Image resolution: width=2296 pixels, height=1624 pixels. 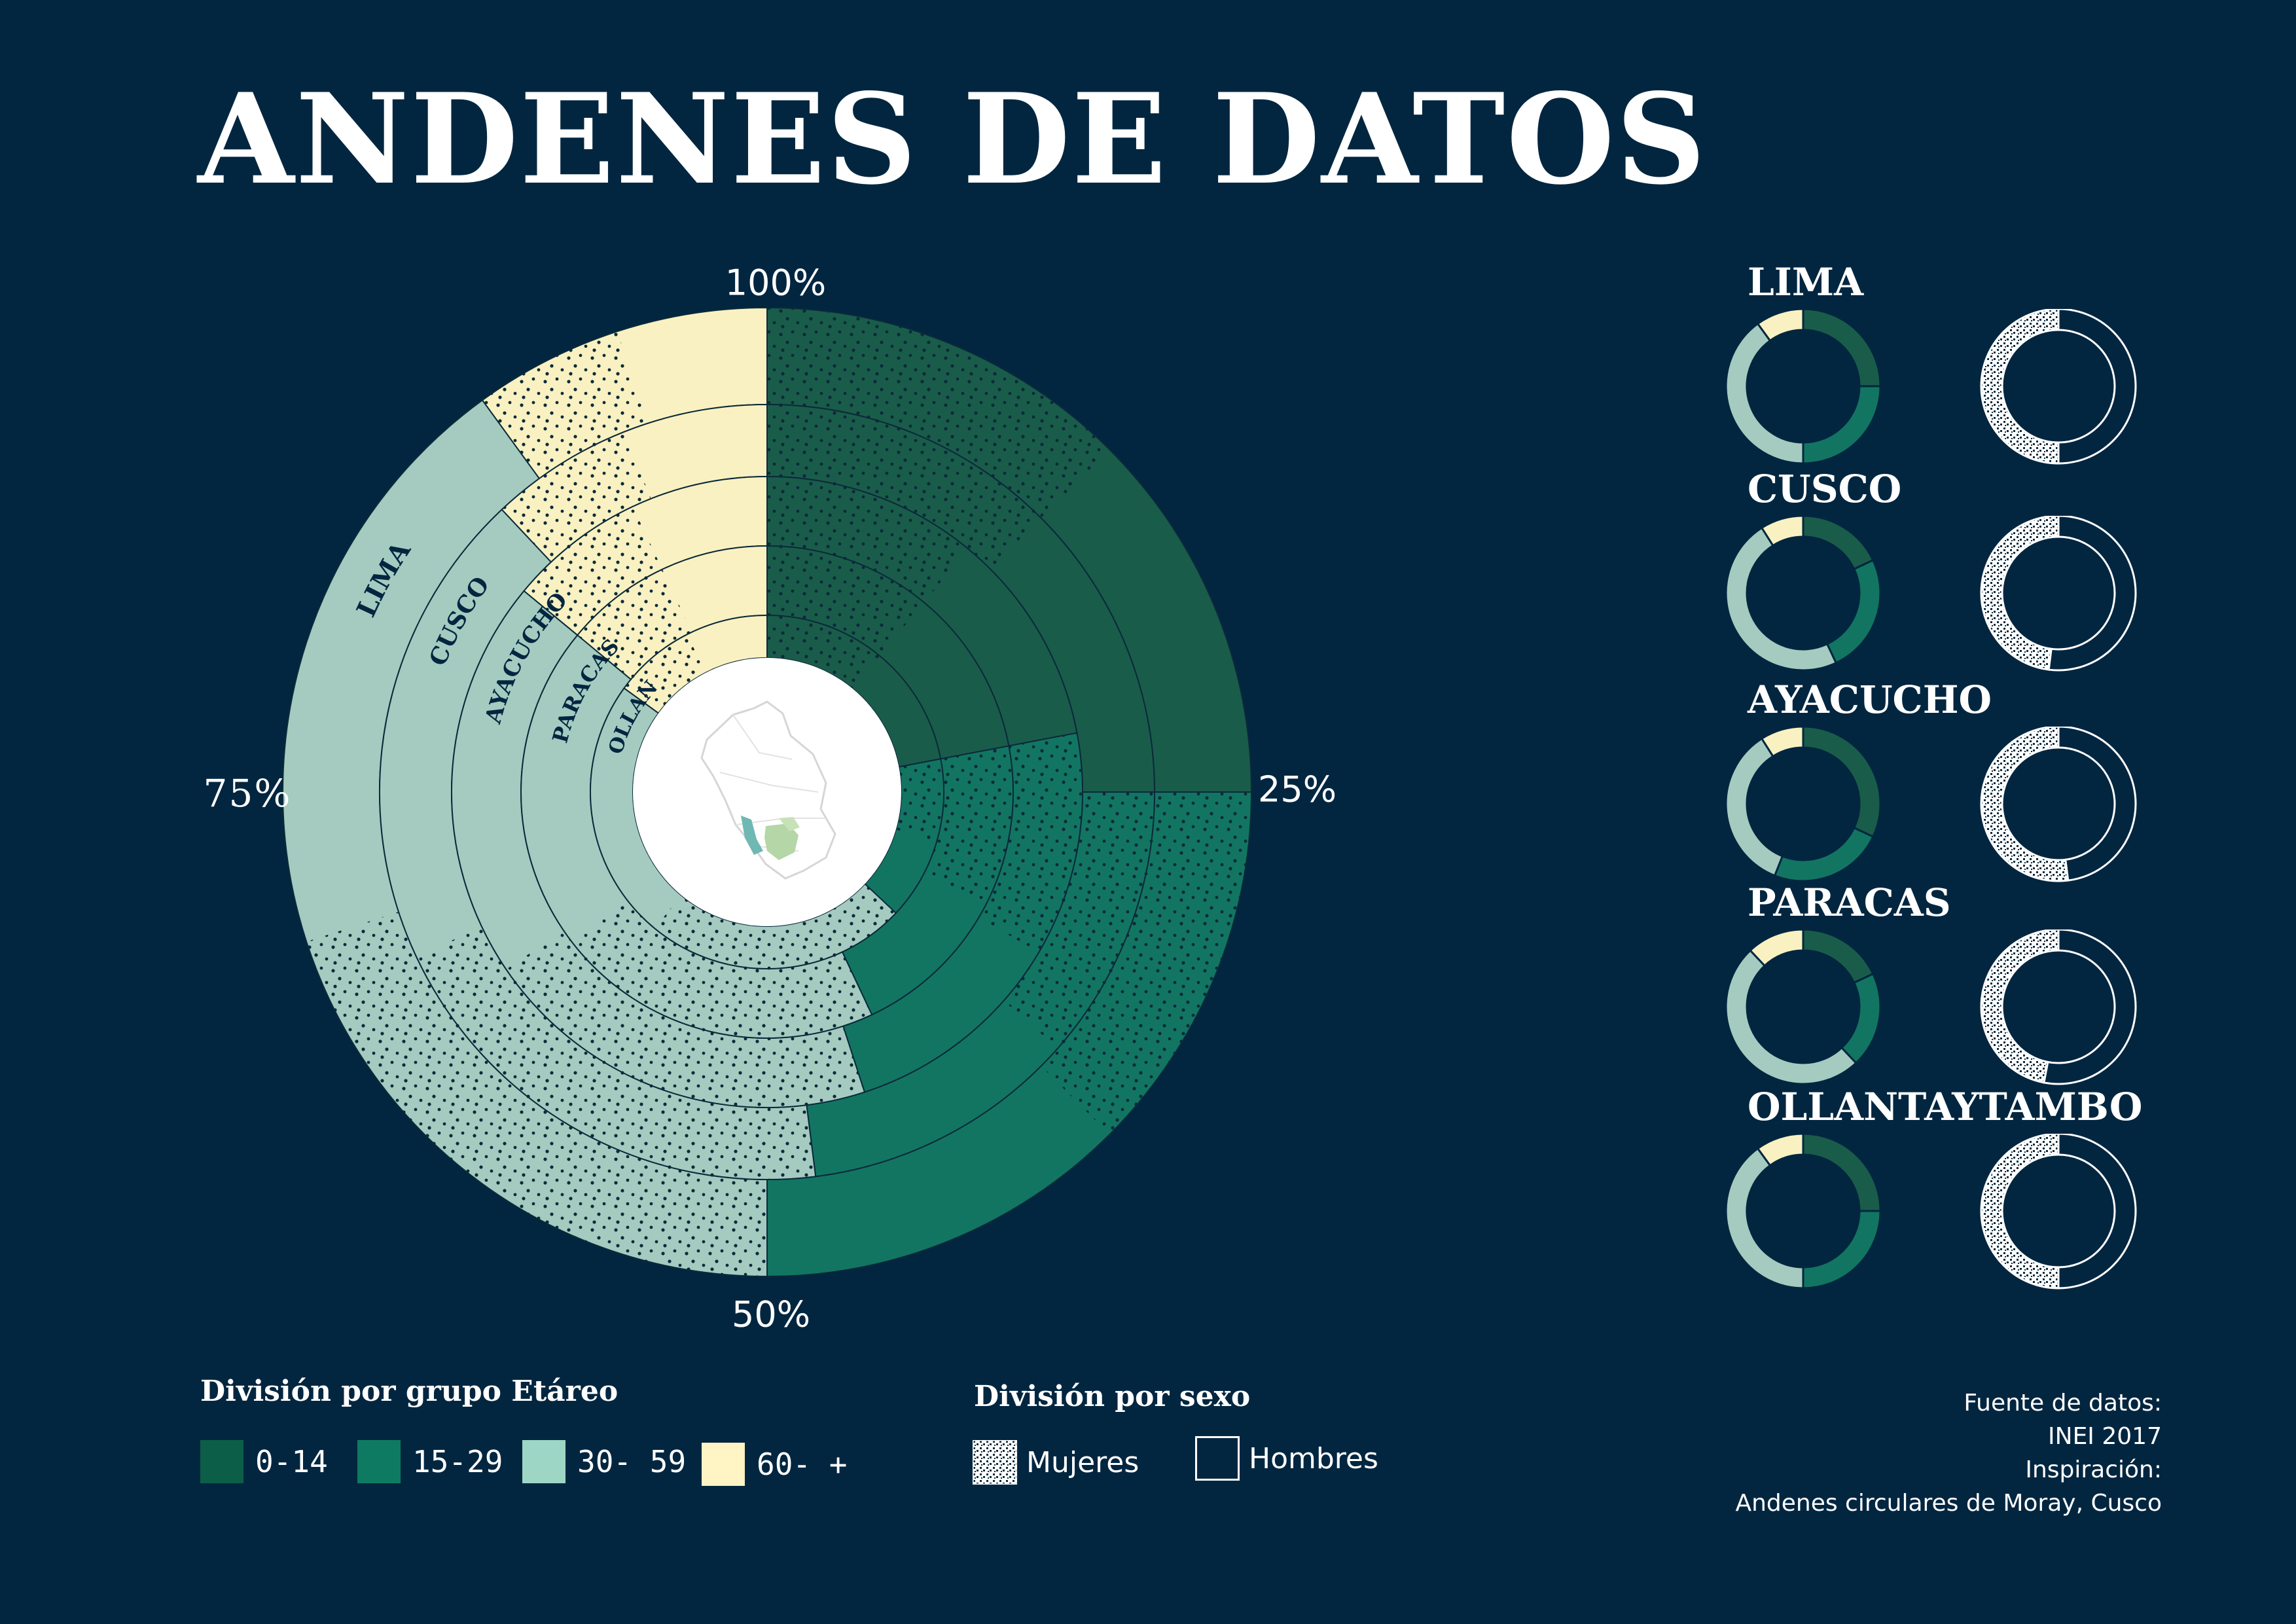 What do you see at coordinates (565, 405) in the screenshot?
I see `women-share-lima-60-plus` at bounding box center [565, 405].